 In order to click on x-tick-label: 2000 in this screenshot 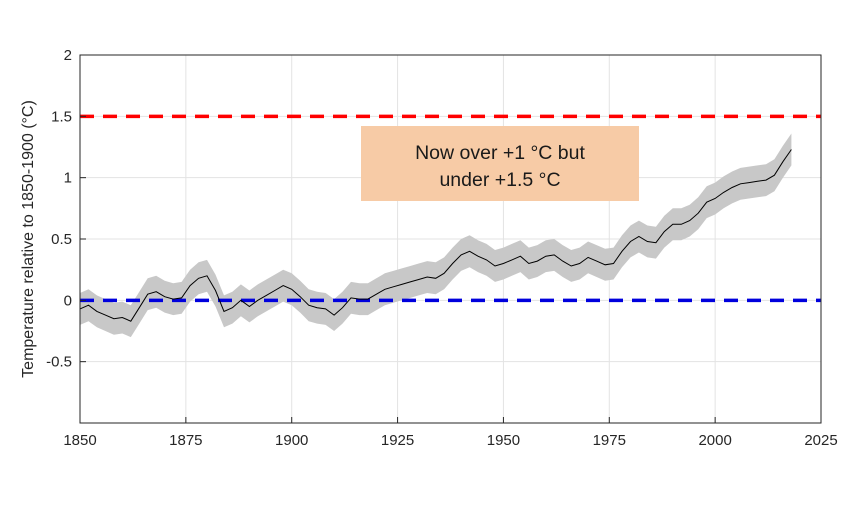, I will do `click(714, 440)`.